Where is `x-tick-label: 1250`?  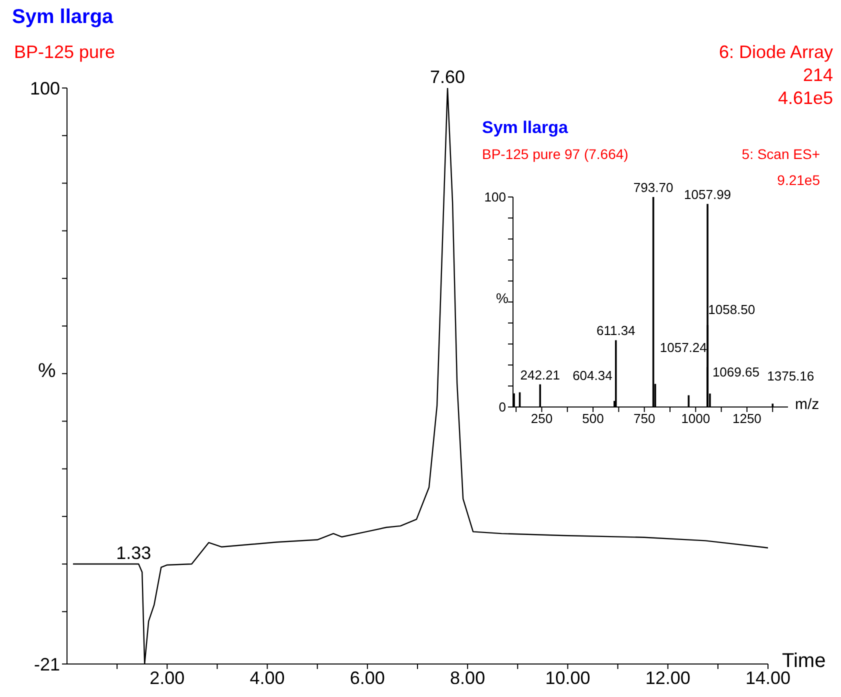 x-tick-label: 1250 is located at coordinates (747, 418).